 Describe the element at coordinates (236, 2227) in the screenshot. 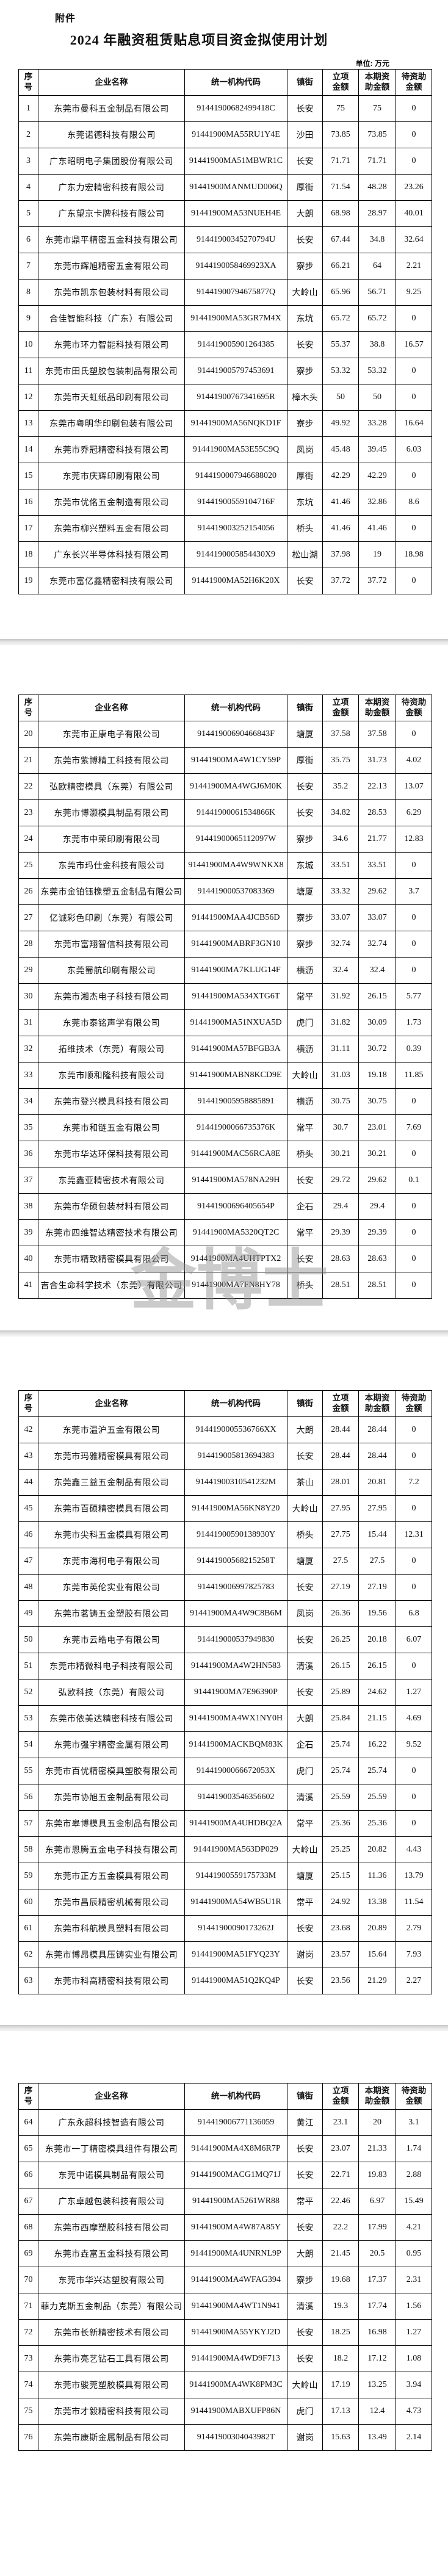

I see `org-code: 91441900MA4W87A85Y` at that location.